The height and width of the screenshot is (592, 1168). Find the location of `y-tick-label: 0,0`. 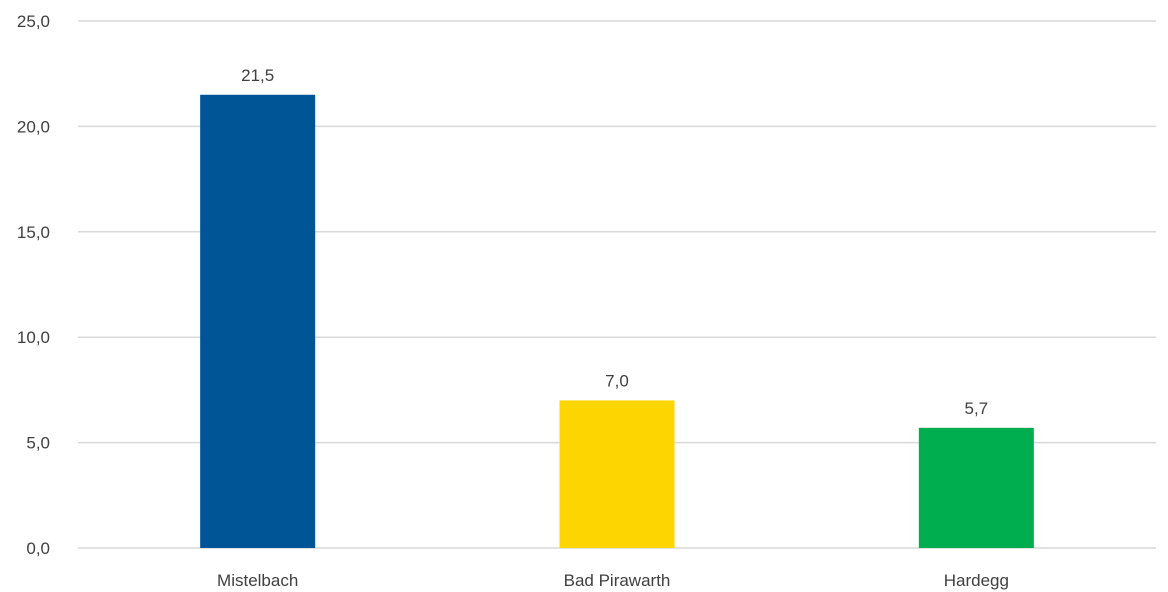

y-tick-label: 0,0 is located at coordinates (38, 548).